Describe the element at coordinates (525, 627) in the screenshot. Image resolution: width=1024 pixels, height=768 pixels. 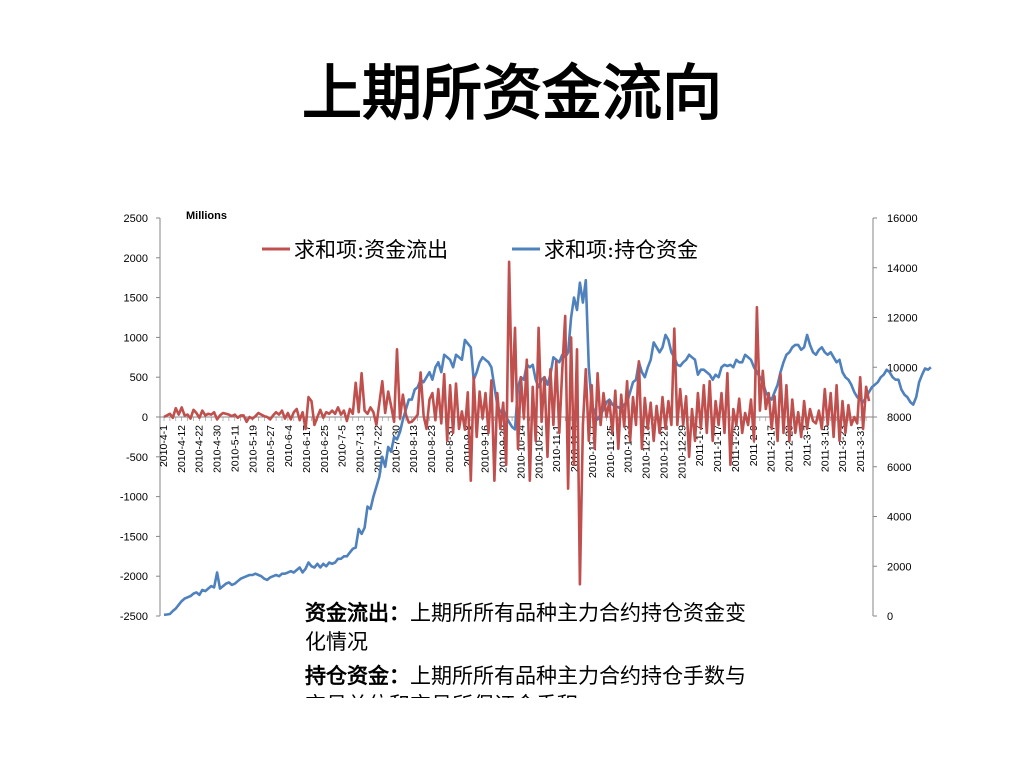
I see `note-desc: 上期所所有品种主力合约持仓资金变化情况` at that location.